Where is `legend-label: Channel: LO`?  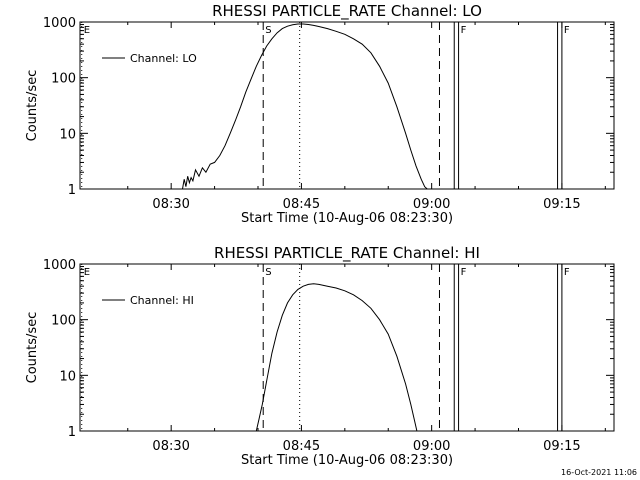
legend-label: Channel: LO is located at coordinates (163, 58).